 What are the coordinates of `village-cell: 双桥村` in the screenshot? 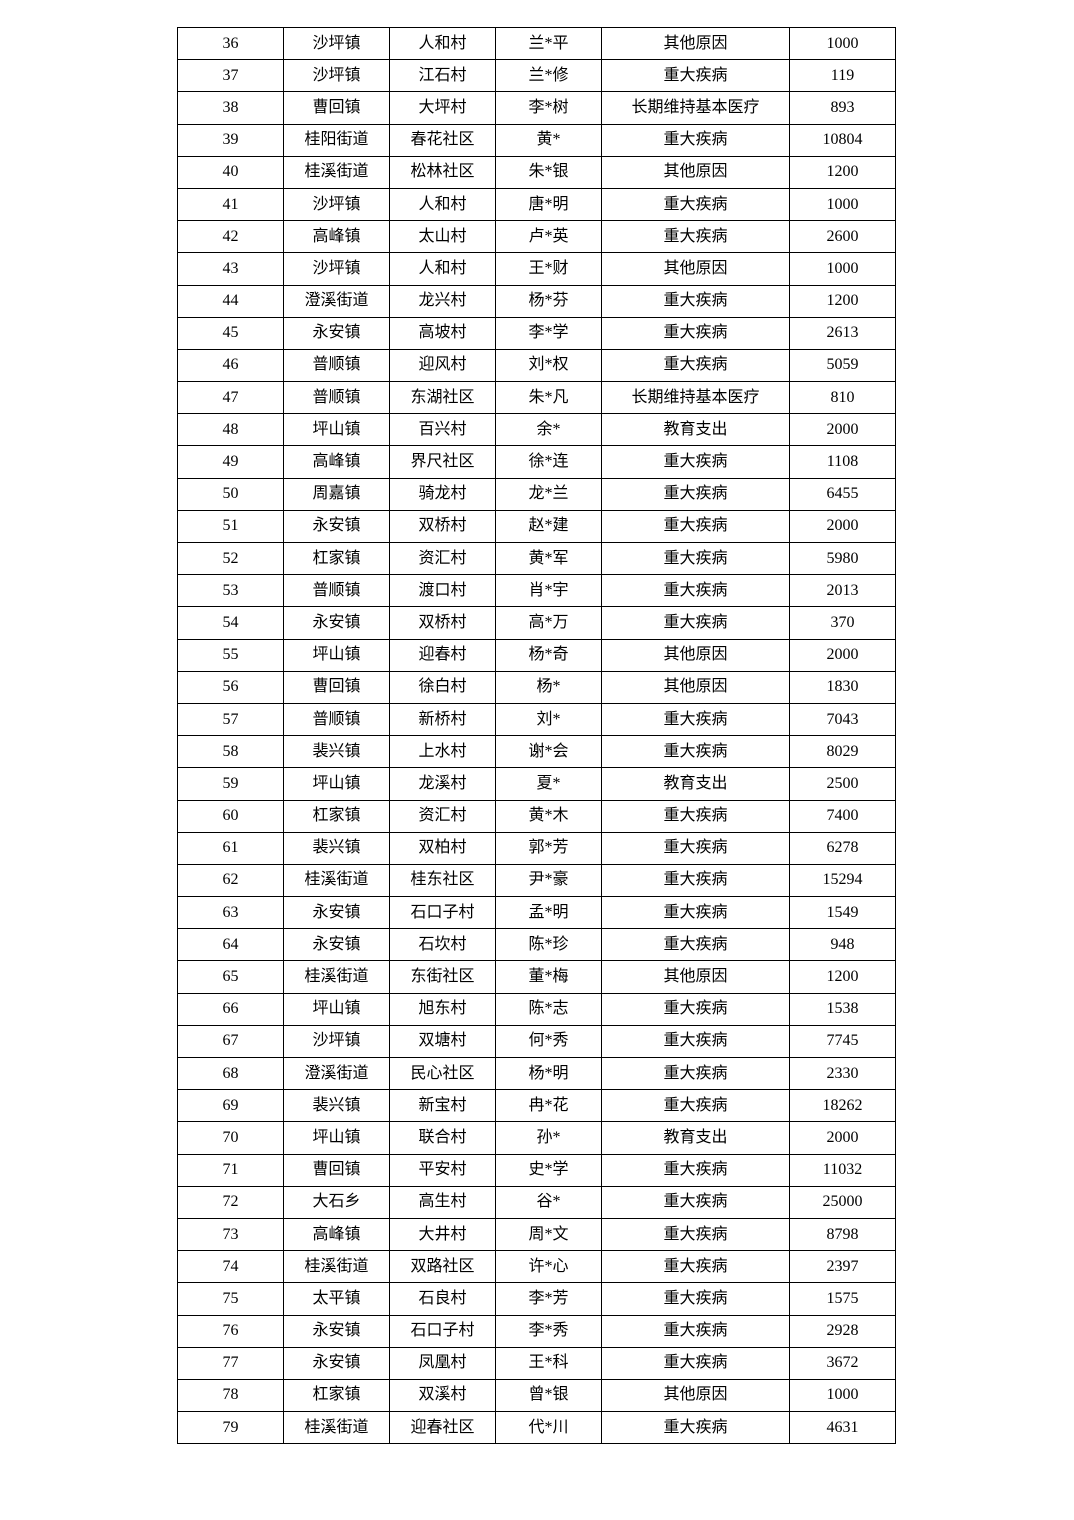 It's located at (442, 623).